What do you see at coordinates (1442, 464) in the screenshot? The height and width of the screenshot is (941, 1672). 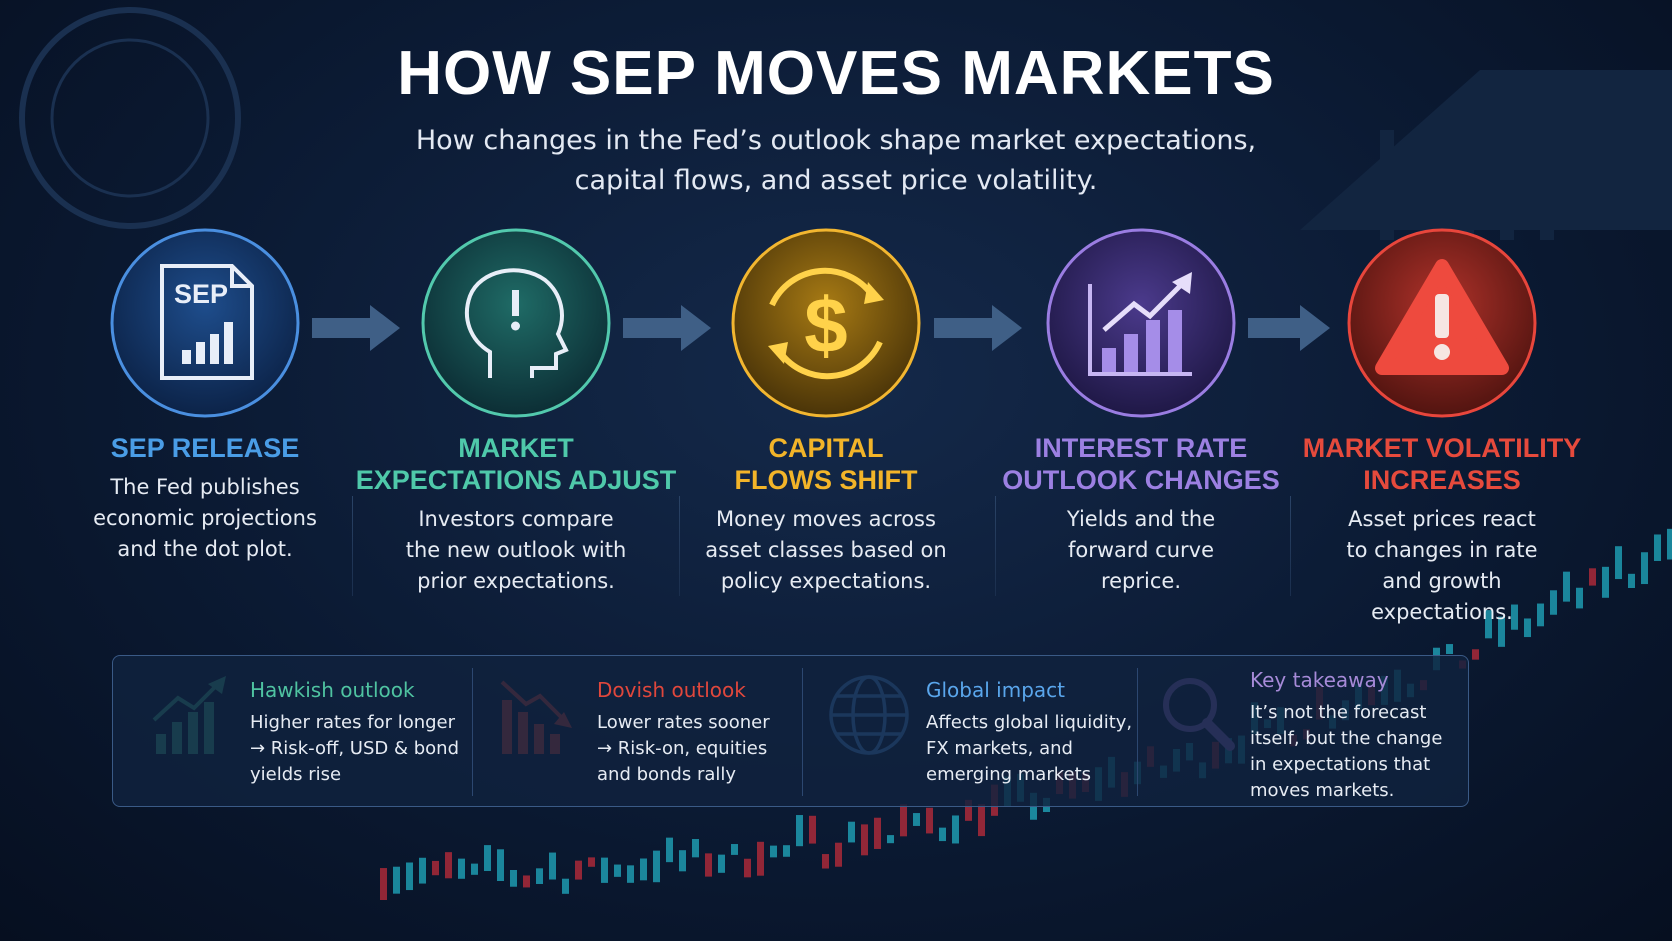 I see `step-title: MARKET VOLATILITY INCREASES` at bounding box center [1442, 464].